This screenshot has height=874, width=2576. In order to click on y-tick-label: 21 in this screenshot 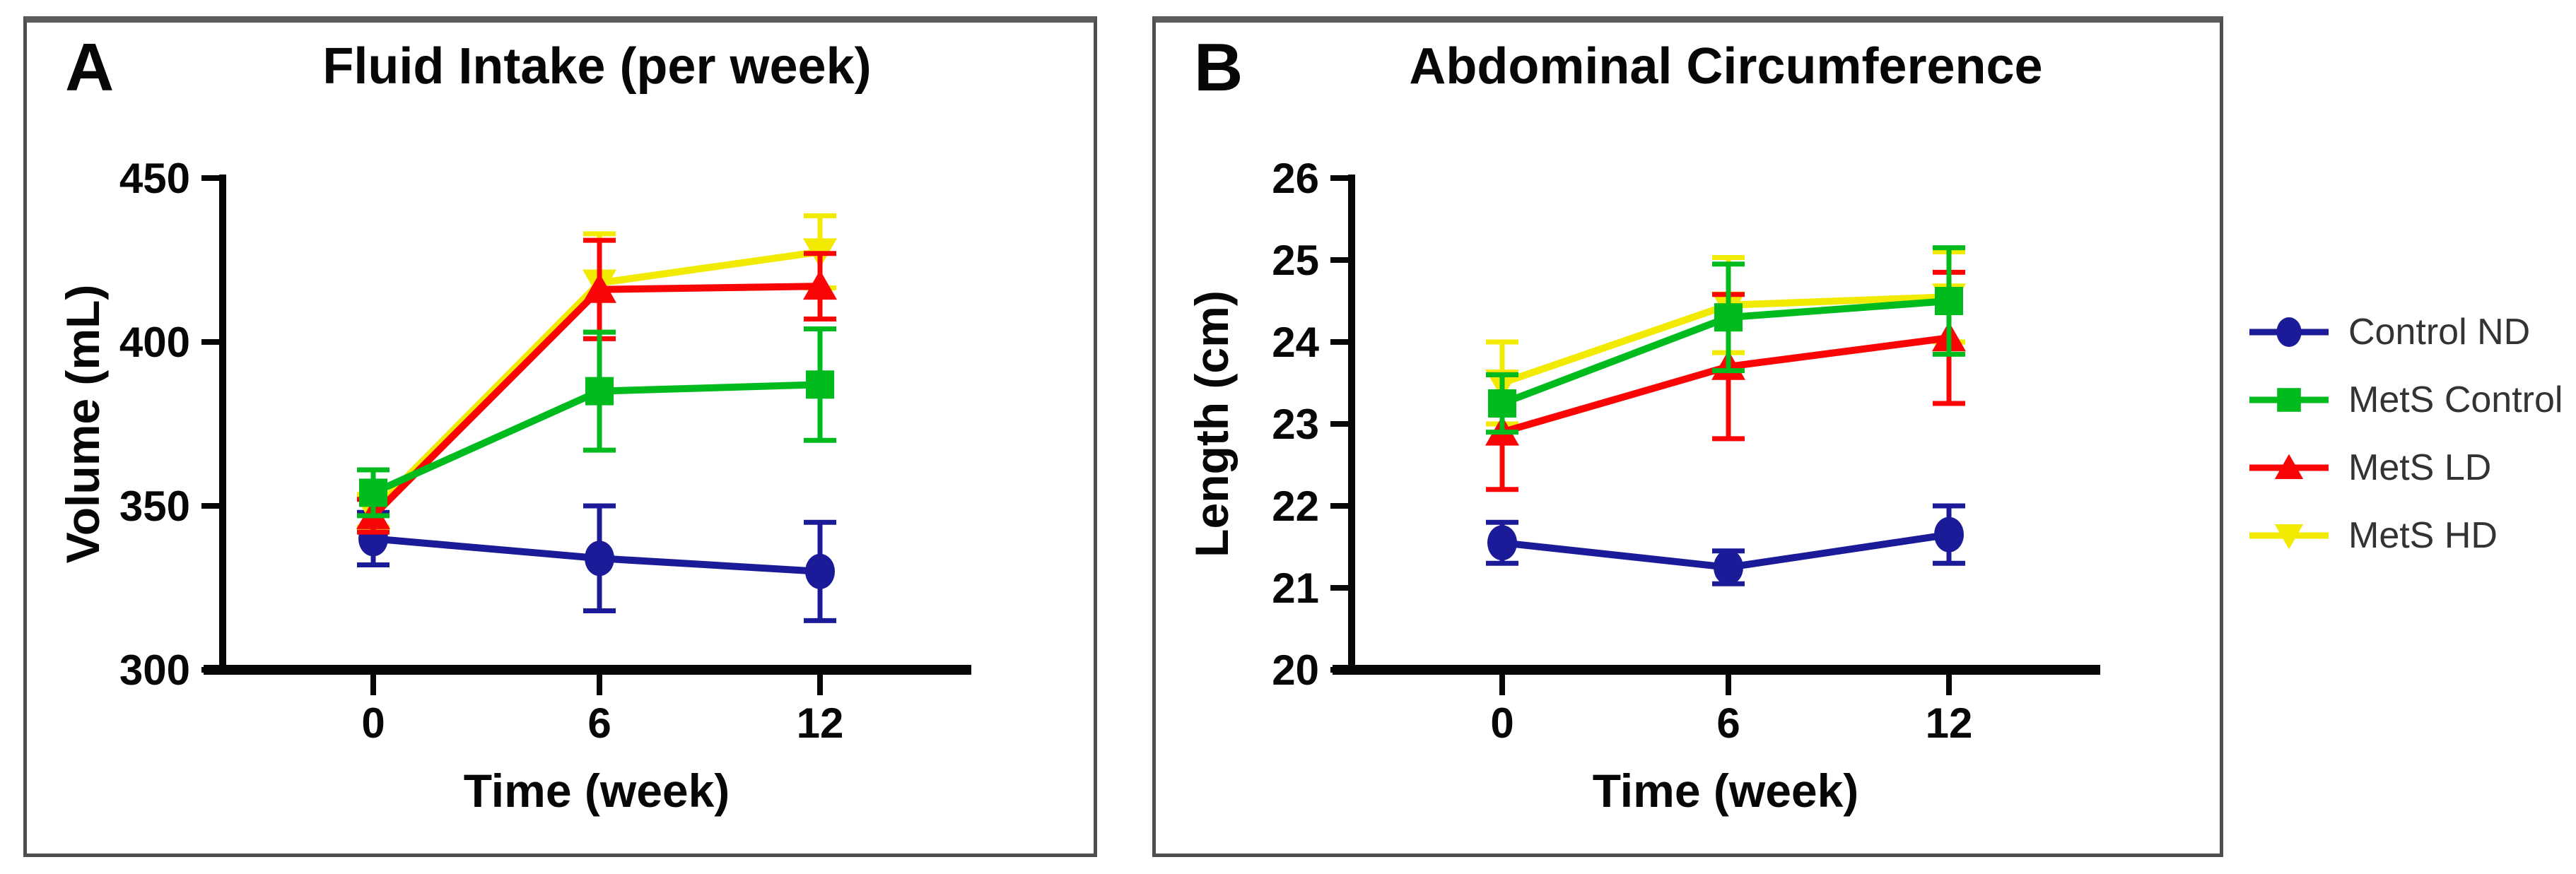, I will do `click(1295, 588)`.